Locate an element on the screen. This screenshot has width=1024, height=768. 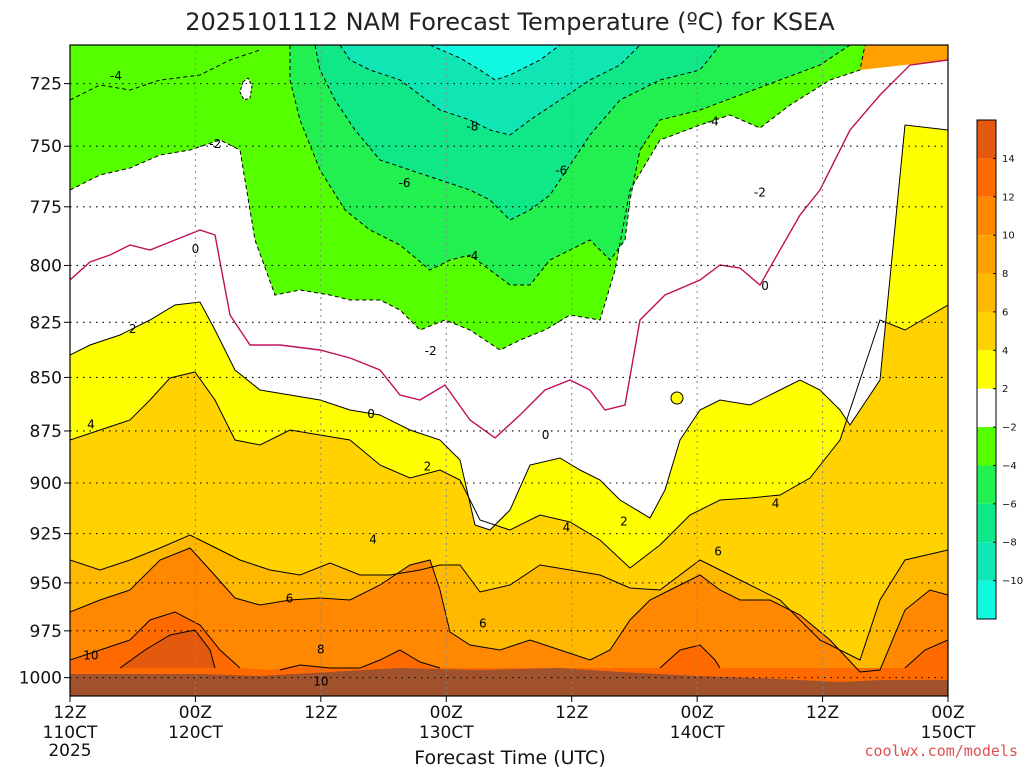
y-tick-label: 925 is located at coordinates (46, 535).